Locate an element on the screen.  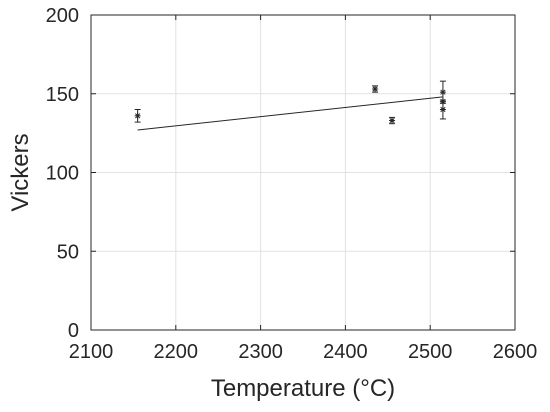
y-tick-label: 200 is located at coordinates (62, 16).